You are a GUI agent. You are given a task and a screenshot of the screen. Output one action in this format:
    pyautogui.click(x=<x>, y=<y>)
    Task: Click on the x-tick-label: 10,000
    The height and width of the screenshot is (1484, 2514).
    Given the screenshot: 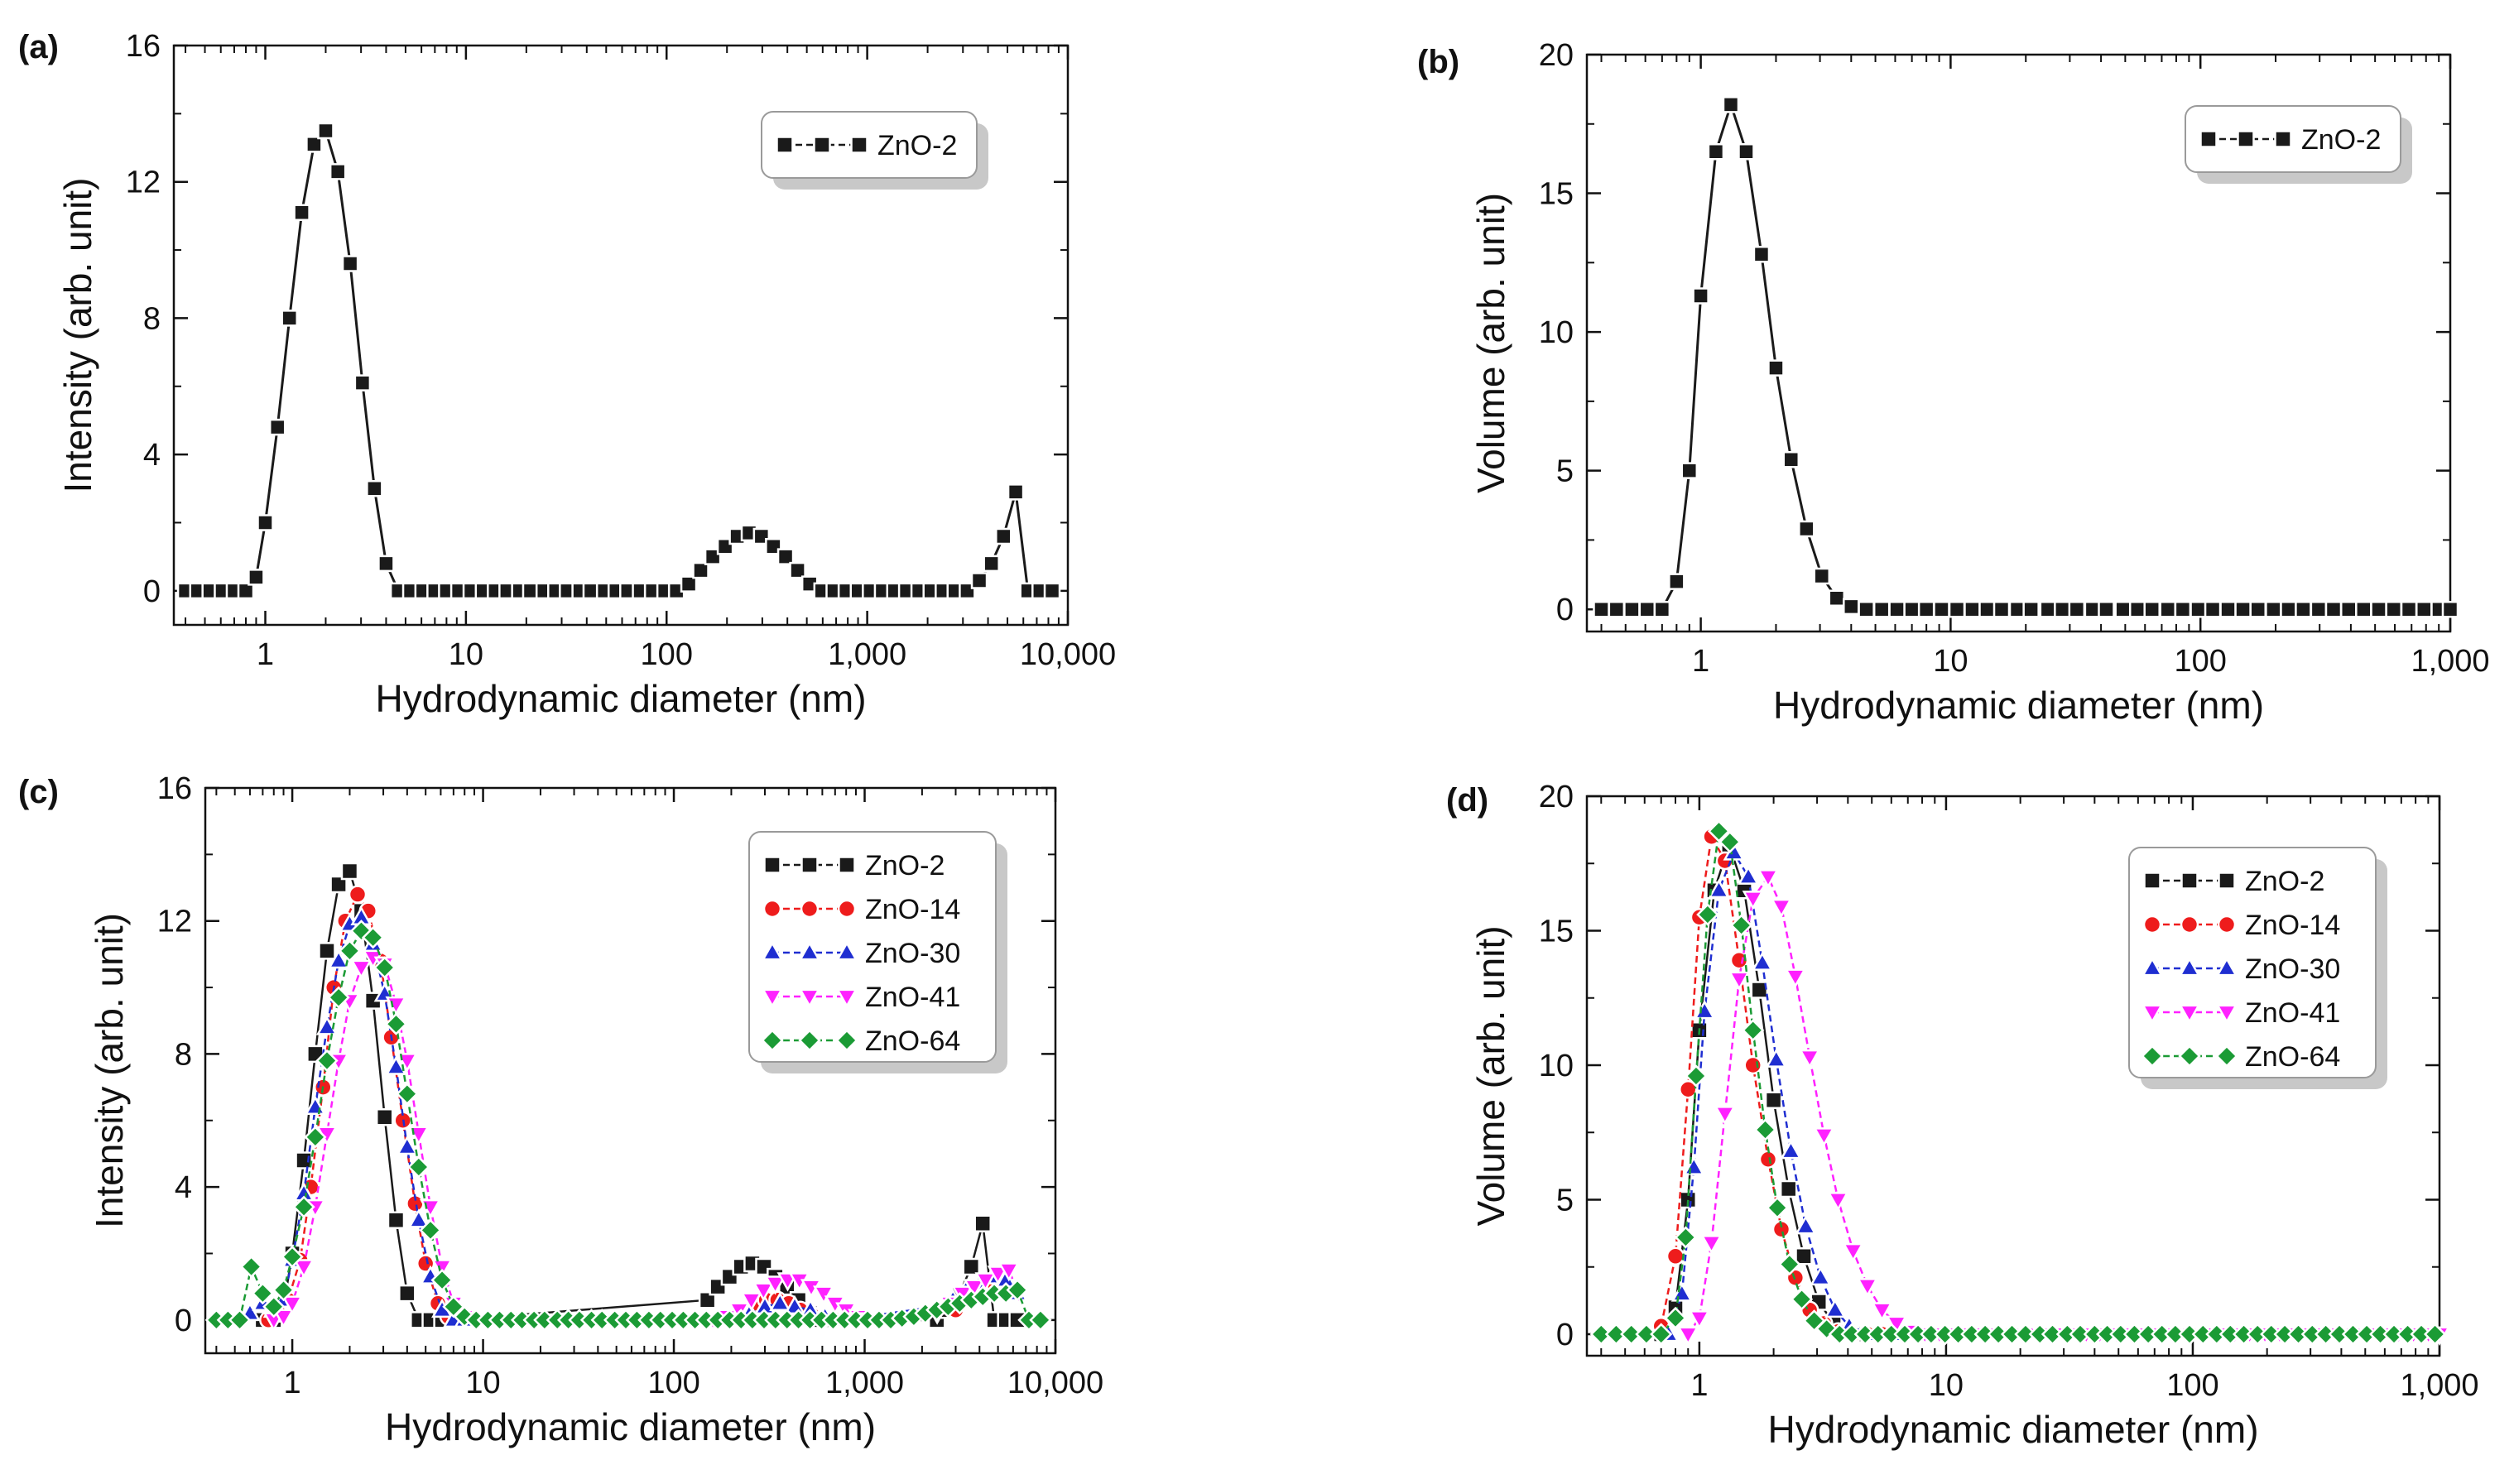 What is the action you would take?
    pyautogui.click(x=1055, y=1383)
    